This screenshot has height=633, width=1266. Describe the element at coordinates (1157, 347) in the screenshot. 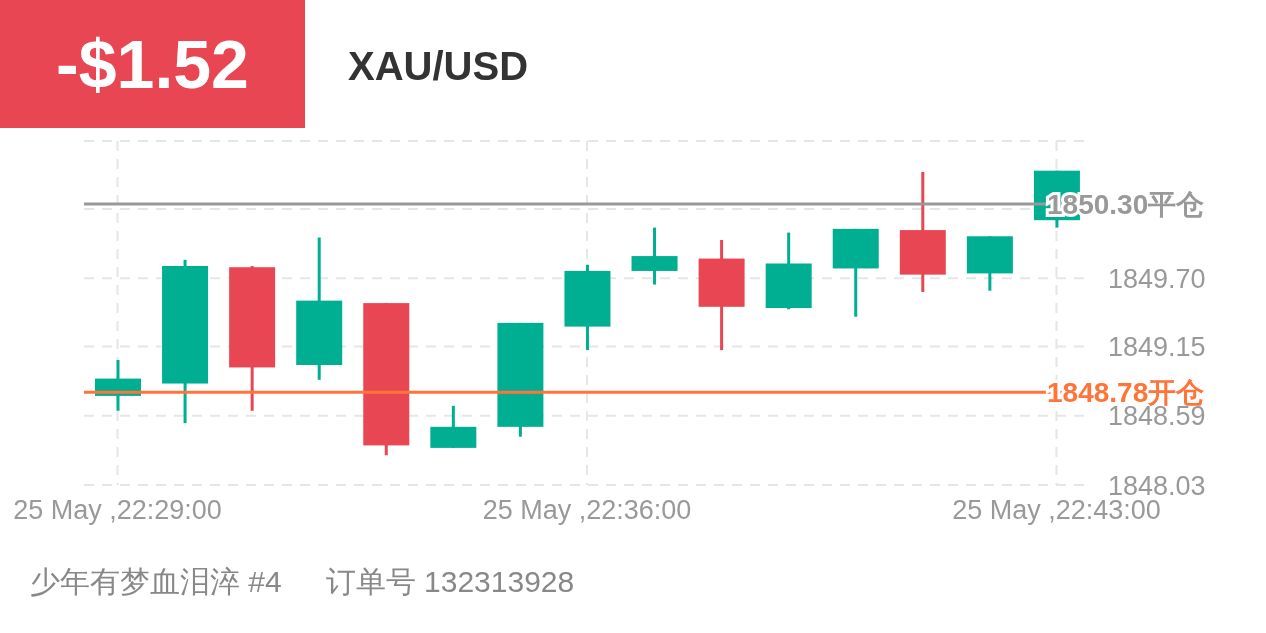

I see `y-tick-label: 1849.15` at that location.